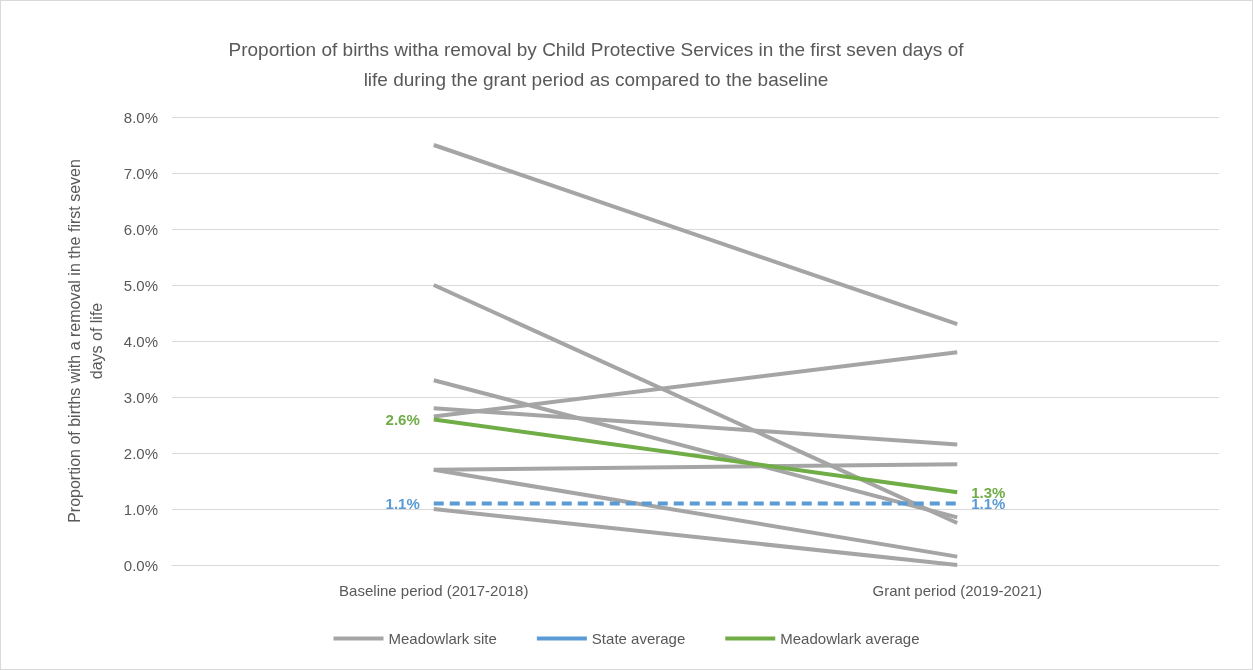 The width and height of the screenshot is (1253, 670). Describe the element at coordinates (140, 453) in the screenshot. I see `y-tick-label: 2.0%` at that location.